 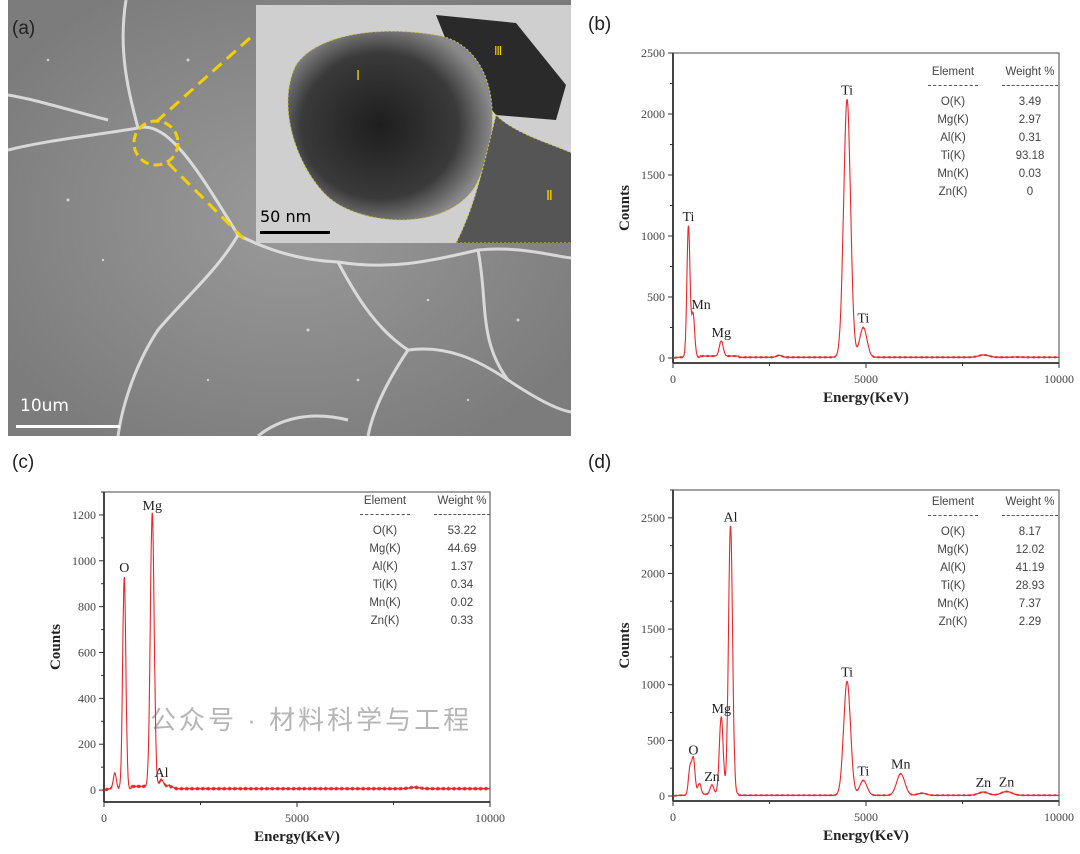 I want to click on table-row: Mg(K) 12.02, so click(x=991, y=550).